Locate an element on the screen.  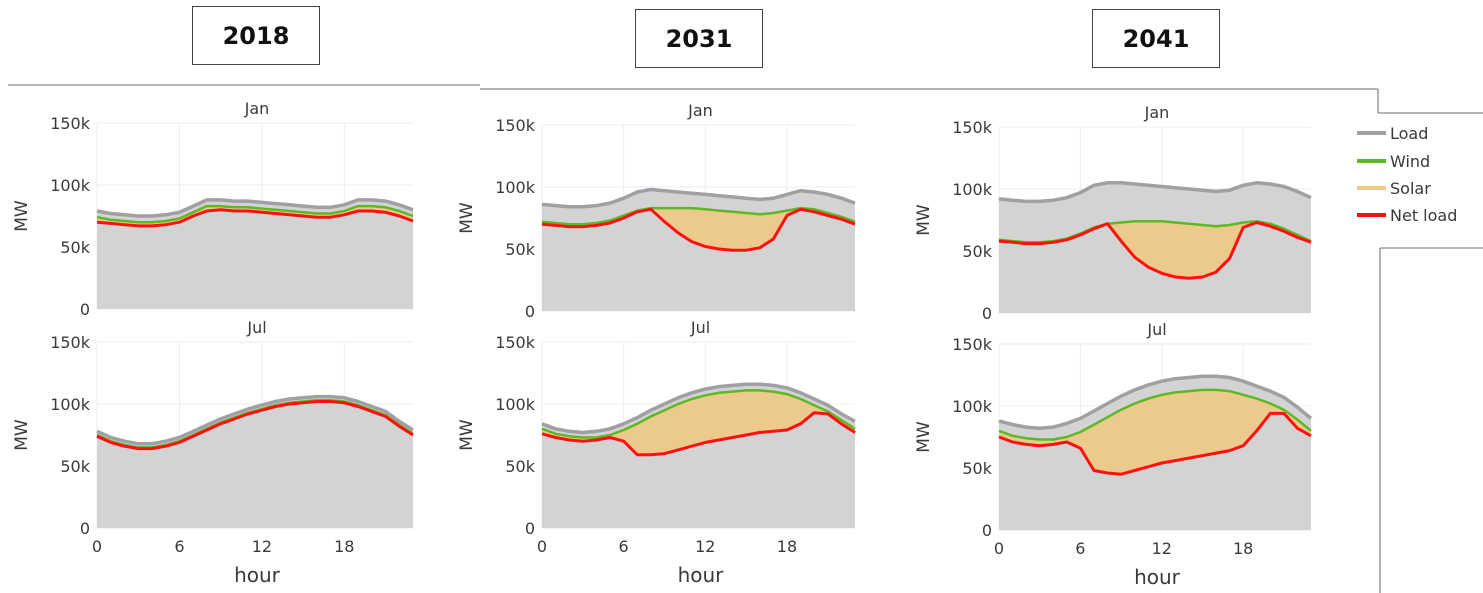
panel-2031-jul: Jul 0 50k 100k 150k MW 0 6 12 18 hour is located at coordinates (656, 452).